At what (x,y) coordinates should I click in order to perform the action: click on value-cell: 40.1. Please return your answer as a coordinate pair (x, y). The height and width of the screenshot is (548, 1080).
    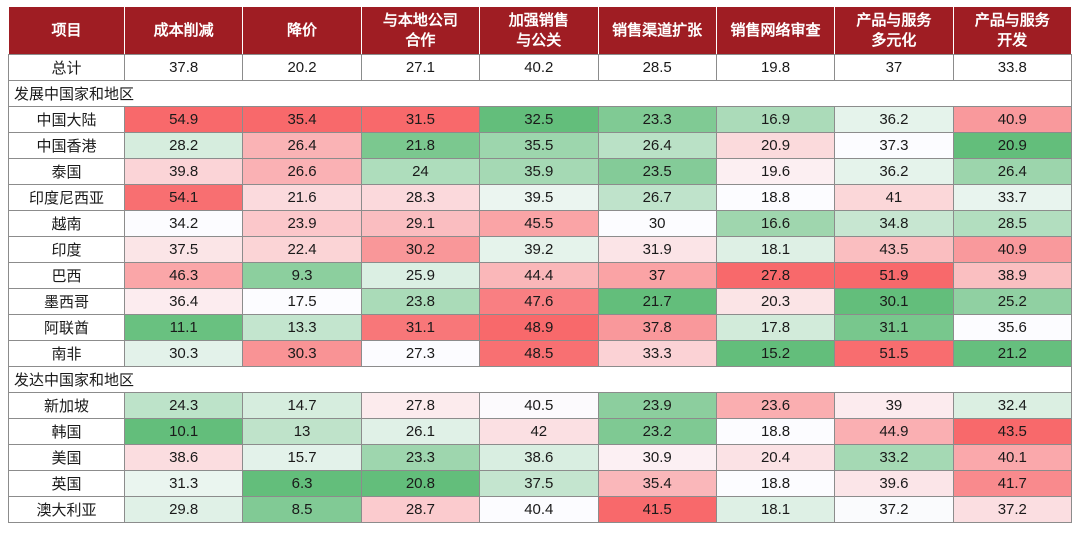
    Looking at the image, I should click on (1012, 457).